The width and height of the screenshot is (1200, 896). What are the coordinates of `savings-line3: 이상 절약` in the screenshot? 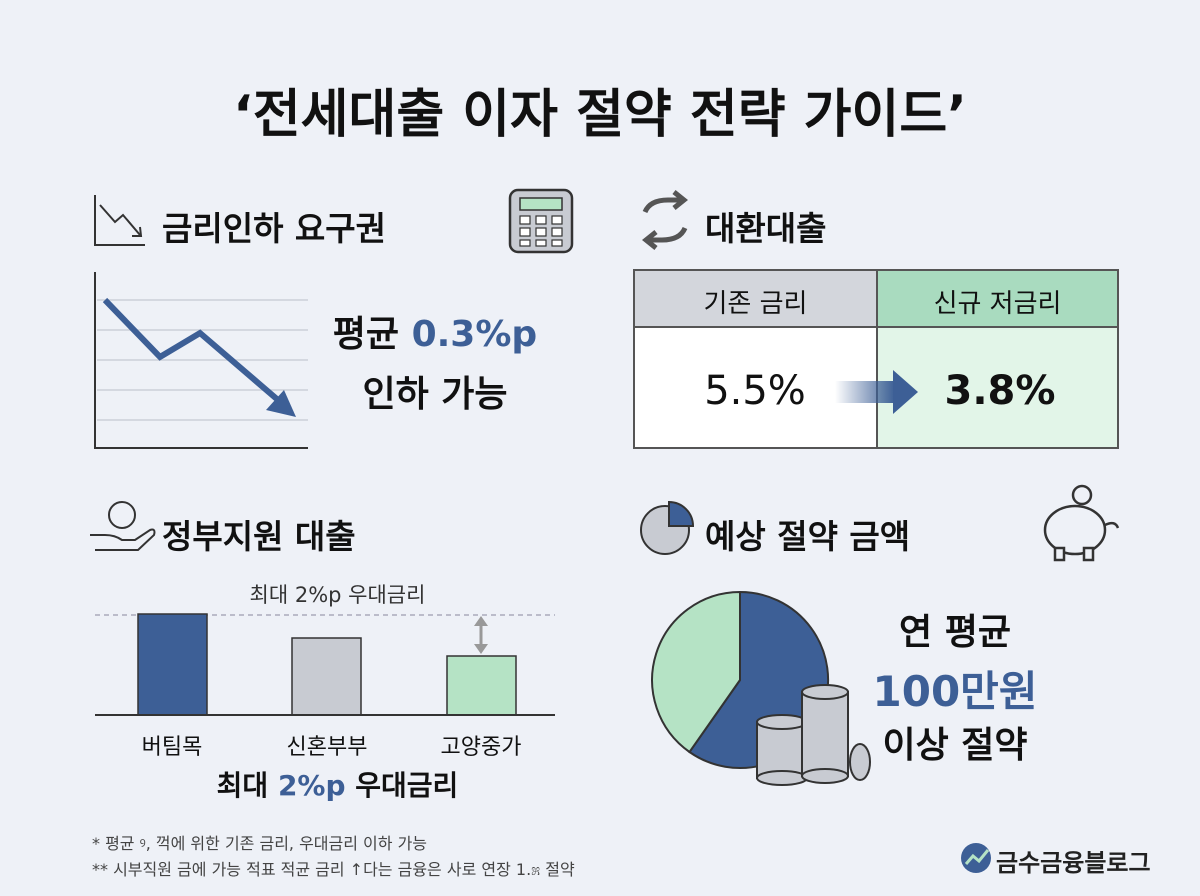 It's located at (955, 745).